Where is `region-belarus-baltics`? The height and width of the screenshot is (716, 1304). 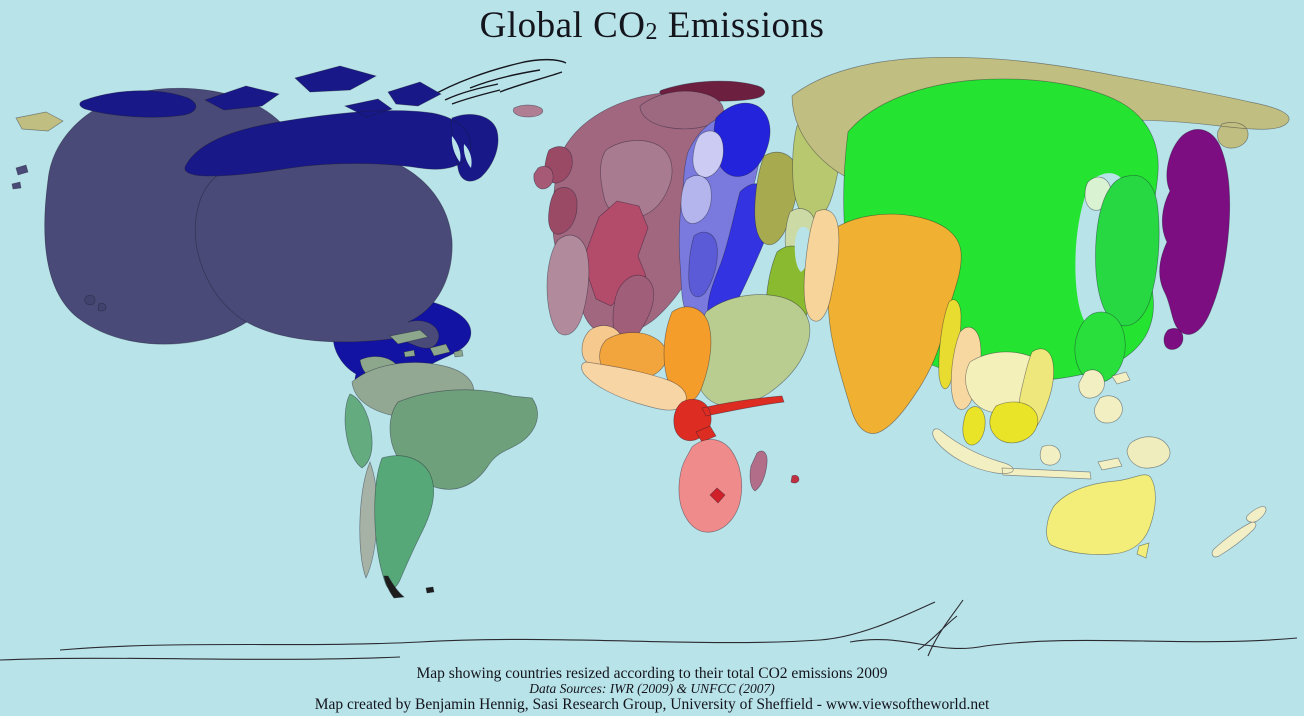 region-belarus-baltics is located at coordinates (696, 199).